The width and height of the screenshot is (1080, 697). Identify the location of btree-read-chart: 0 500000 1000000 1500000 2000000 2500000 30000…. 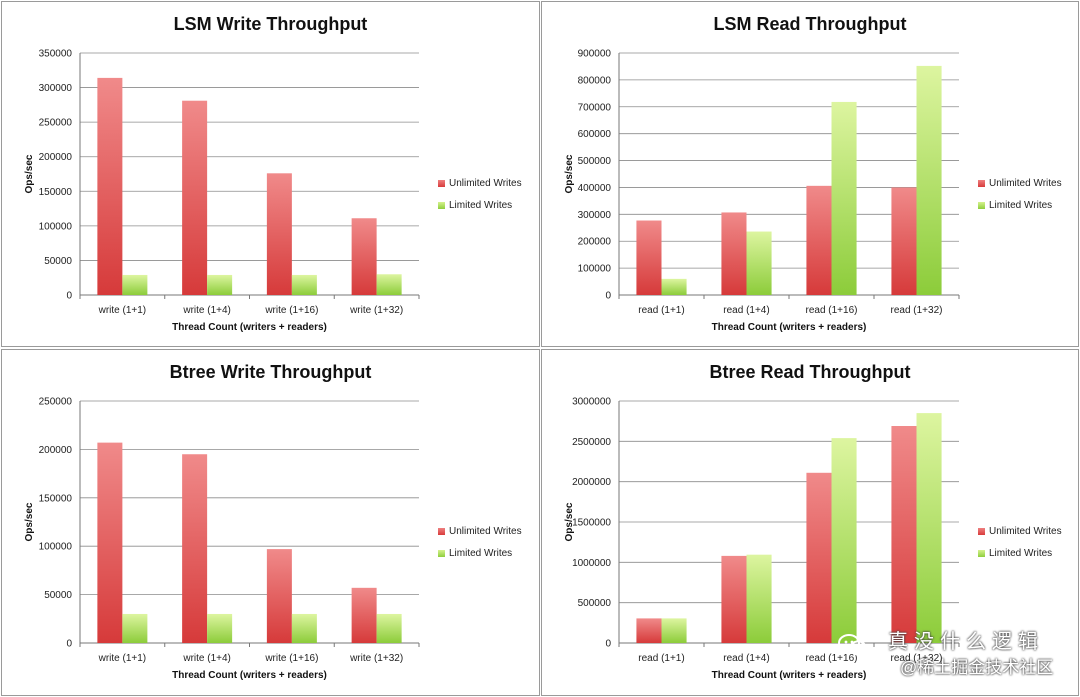
(762, 539).